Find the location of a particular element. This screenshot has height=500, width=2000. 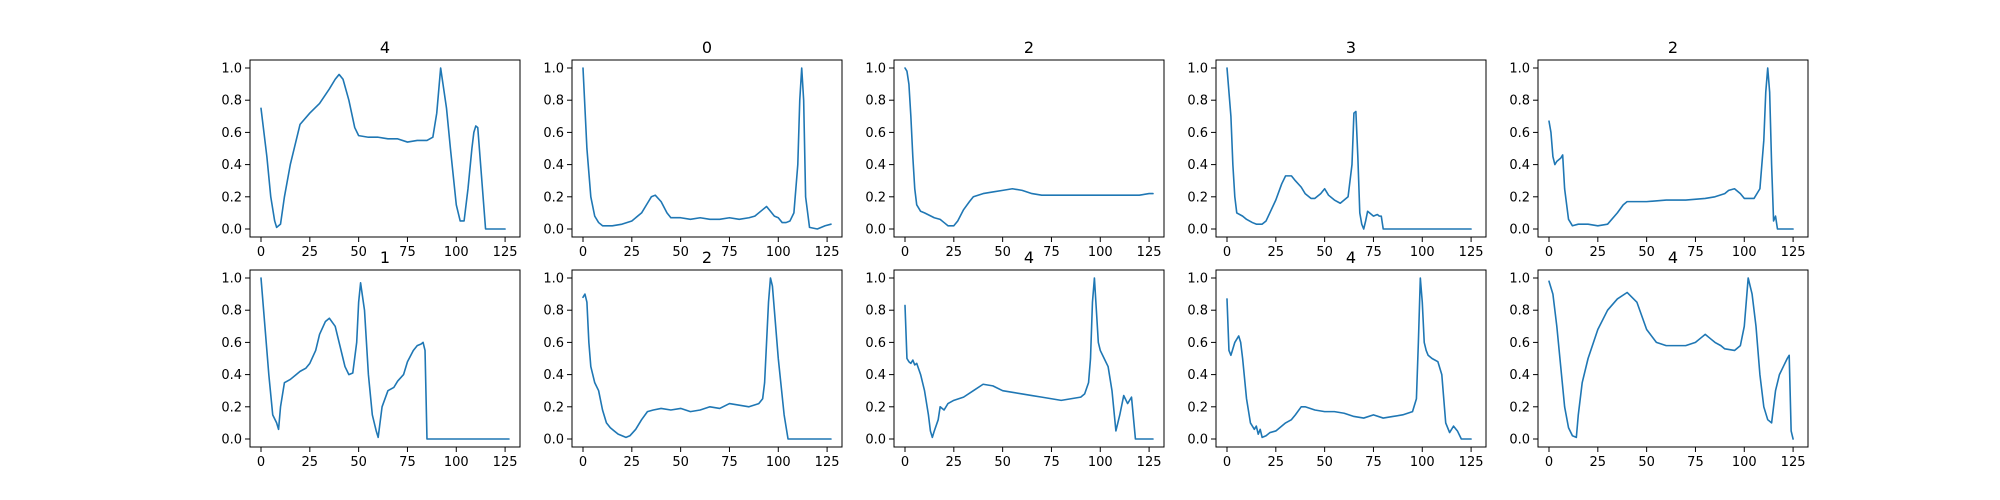

subplot-5: 2 0 25 50 75 100 125 0.0 0.2 0.4 0.6 0.8 1.0 is located at coordinates (1659, 149).